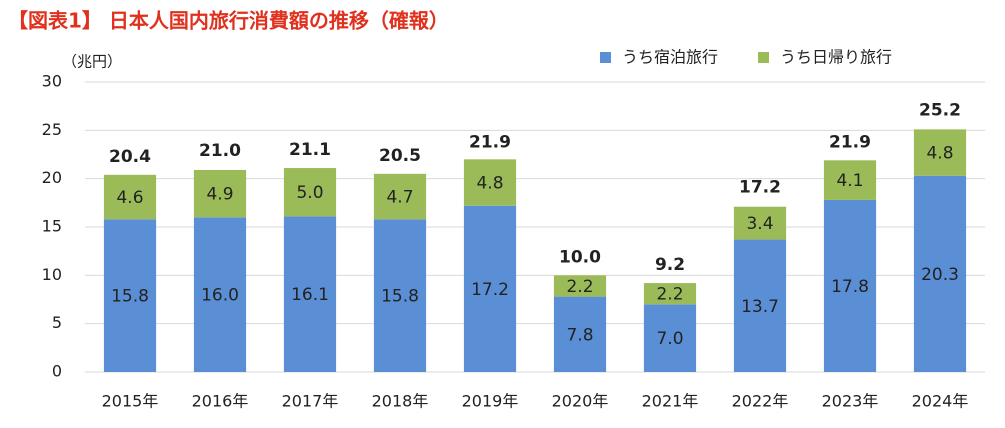 Image resolution: width=1005 pixels, height=428 pixels. What do you see at coordinates (400, 401) in the screenshot?
I see `x-tick-label: 2018年` at bounding box center [400, 401].